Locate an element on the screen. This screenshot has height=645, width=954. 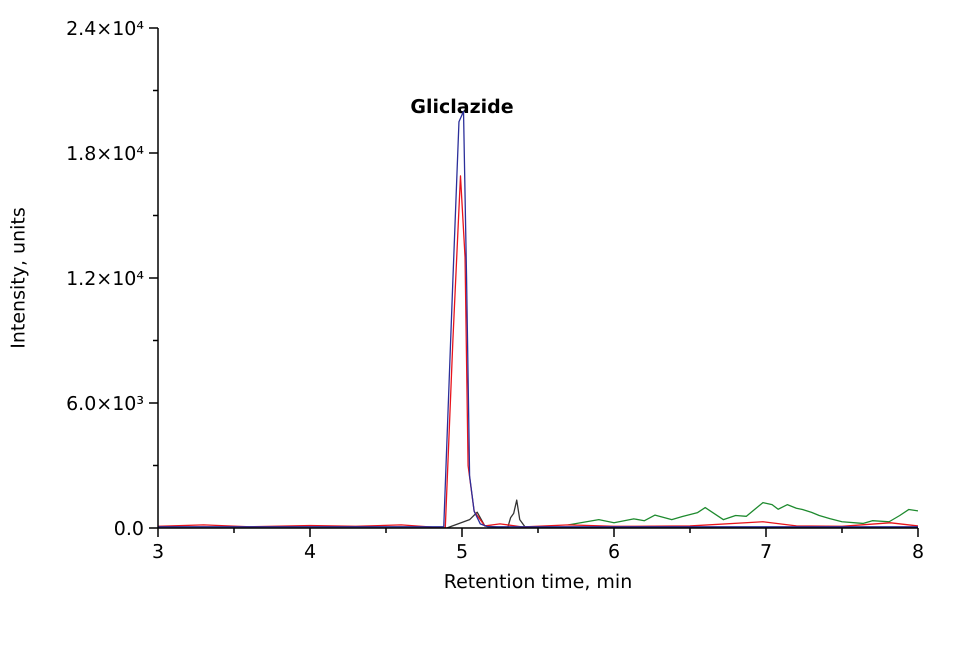
x-tick-label: 5 is located at coordinates (462, 552).